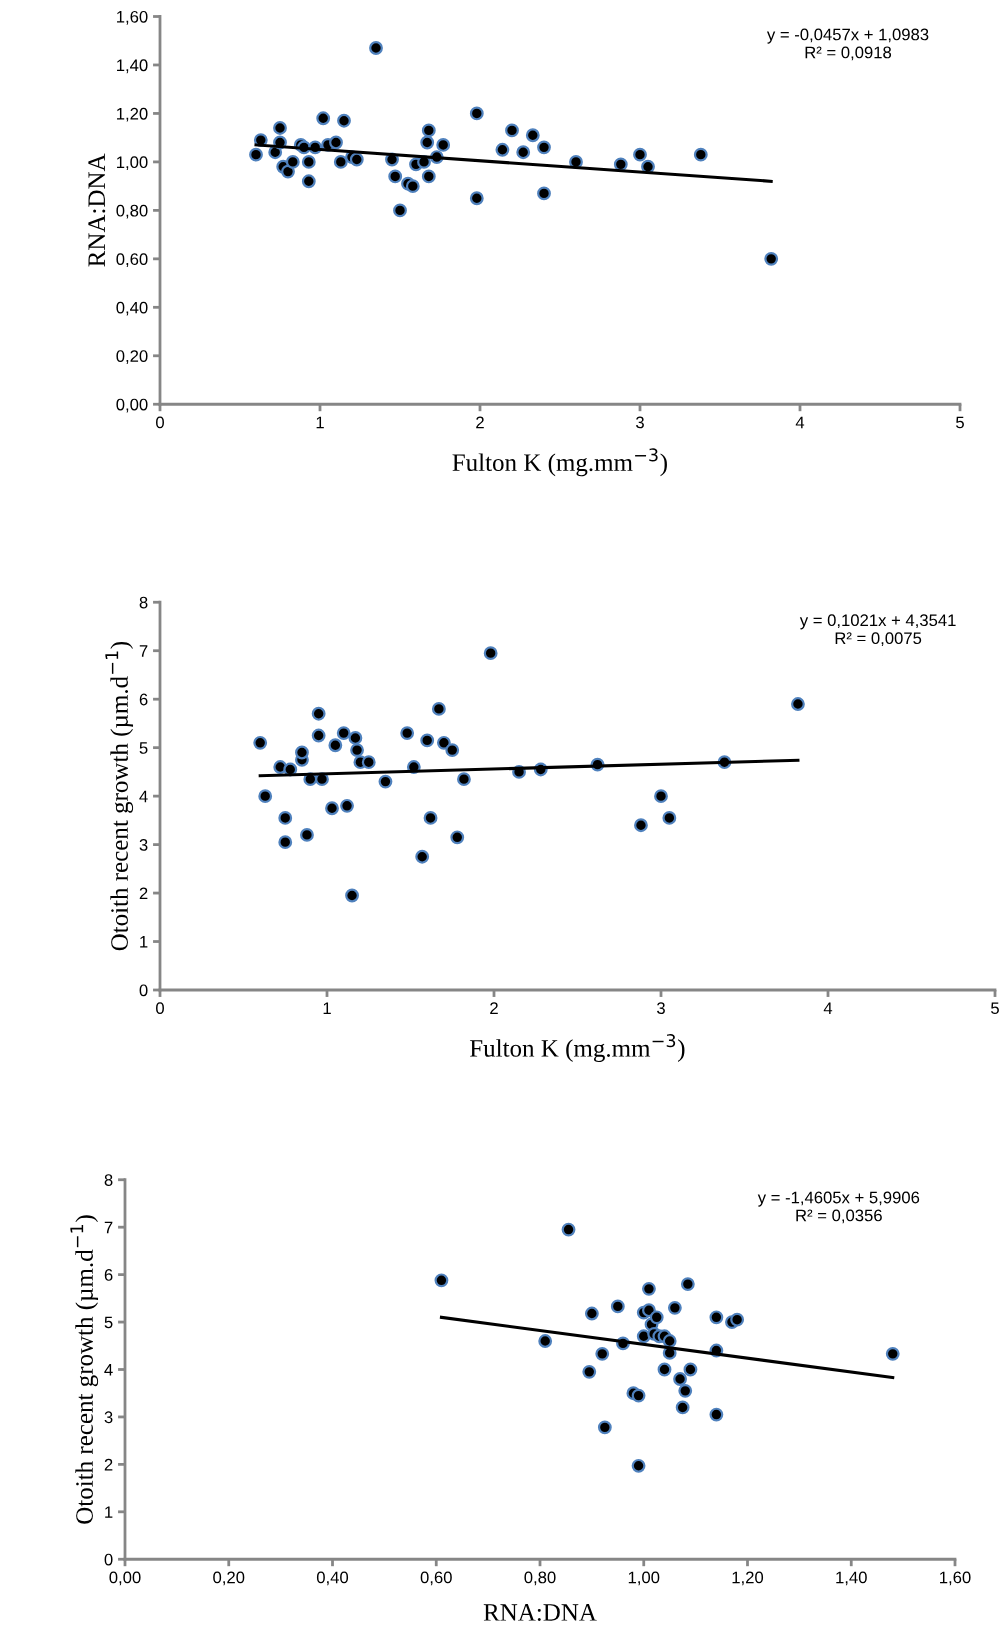 The height and width of the screenshot is (1650, 1000). Describe the element at coordinates (132, 66) in the screenshot. I see `y-tick-label: 1,40` at that location.